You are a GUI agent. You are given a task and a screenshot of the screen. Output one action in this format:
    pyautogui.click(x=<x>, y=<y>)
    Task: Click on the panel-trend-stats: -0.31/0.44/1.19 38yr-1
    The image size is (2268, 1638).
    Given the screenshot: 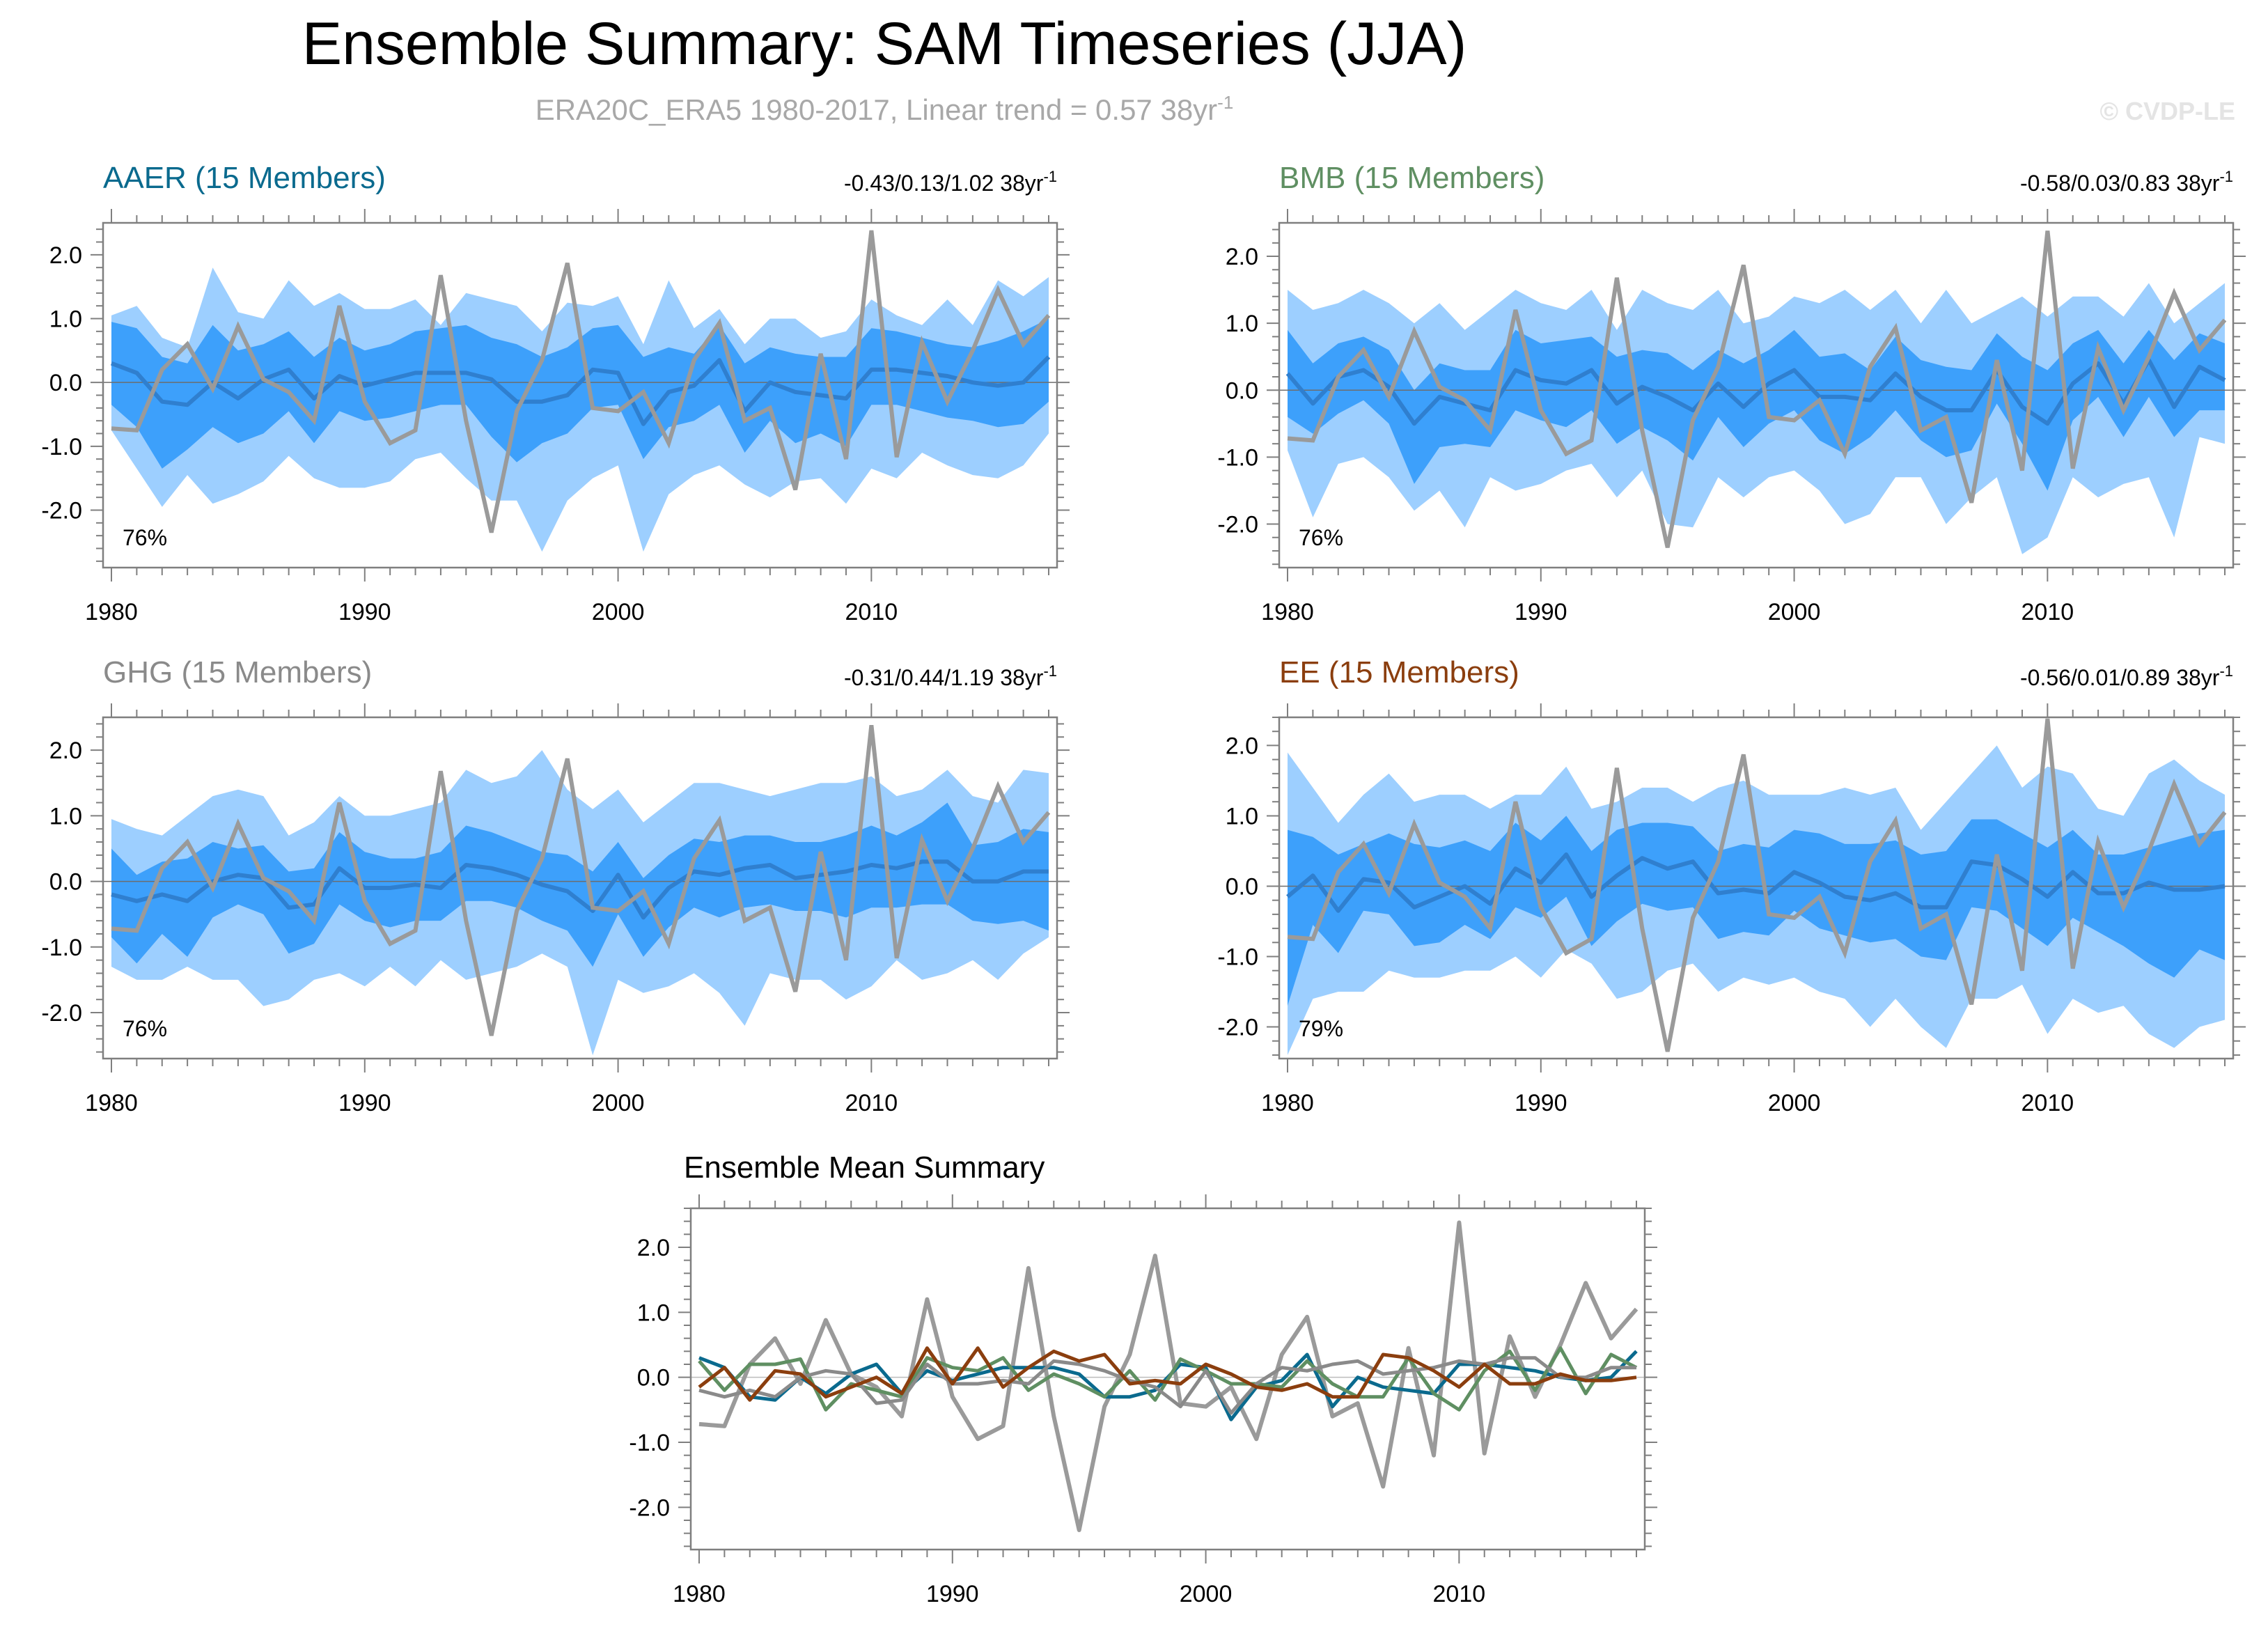 What is the action you would take?
    pyautogui.click(x=950, y=676)
    